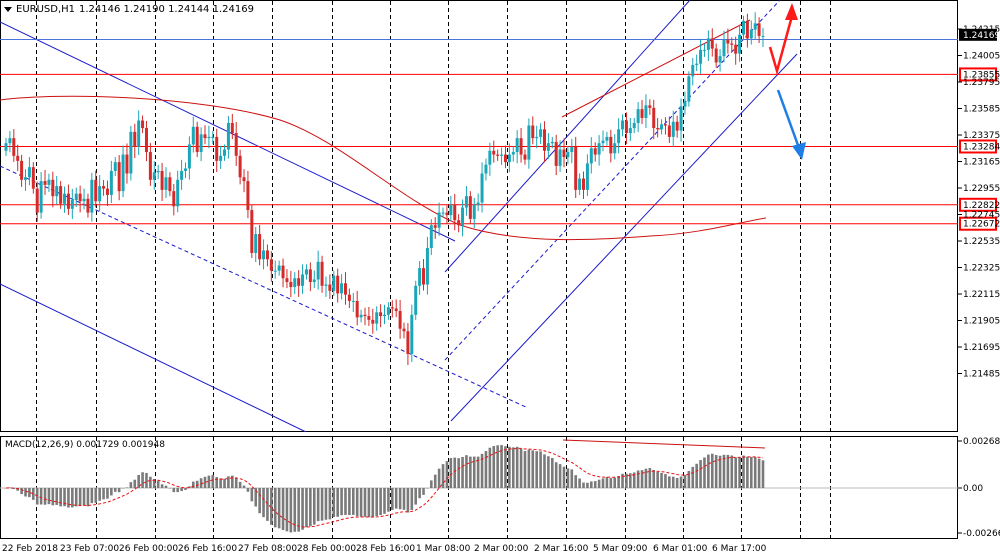 Image resolution: width=1000 pixels, height=559 pixels. What do you see at coordinates (981, 242) in the screenshot?
I see `price-axis-label: 1.22535` at bounding box center [981, 242].